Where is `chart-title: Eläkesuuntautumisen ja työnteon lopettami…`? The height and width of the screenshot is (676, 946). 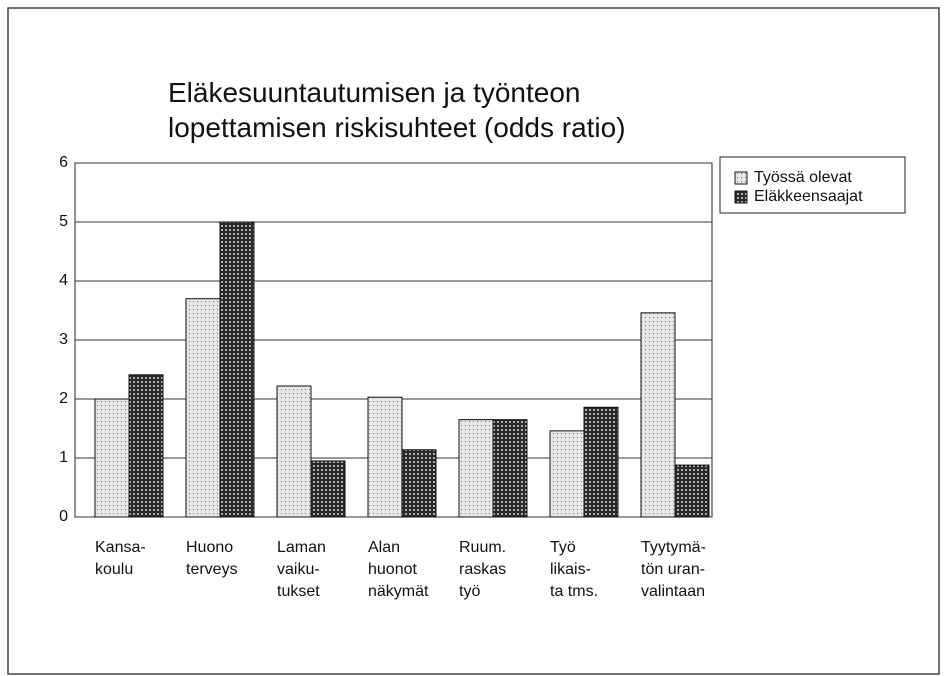 chart-title: Eläkesuuntautumisen ja työnteon lopettami… is located at coordinates (397, 110).